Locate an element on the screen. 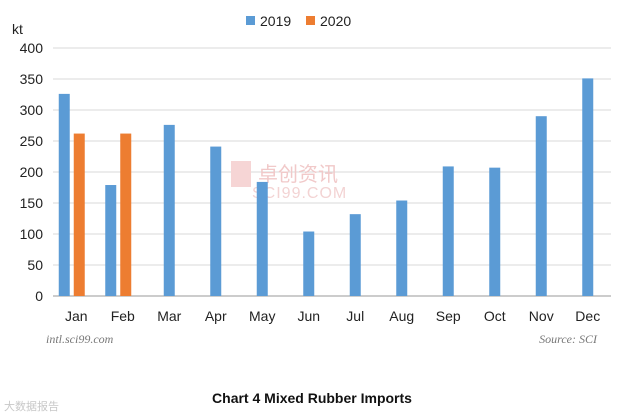 Image resolution: width=624 pixels, height=419 pixels. corner-watermark: 大数据报告 is located at coordinates (31, 406).